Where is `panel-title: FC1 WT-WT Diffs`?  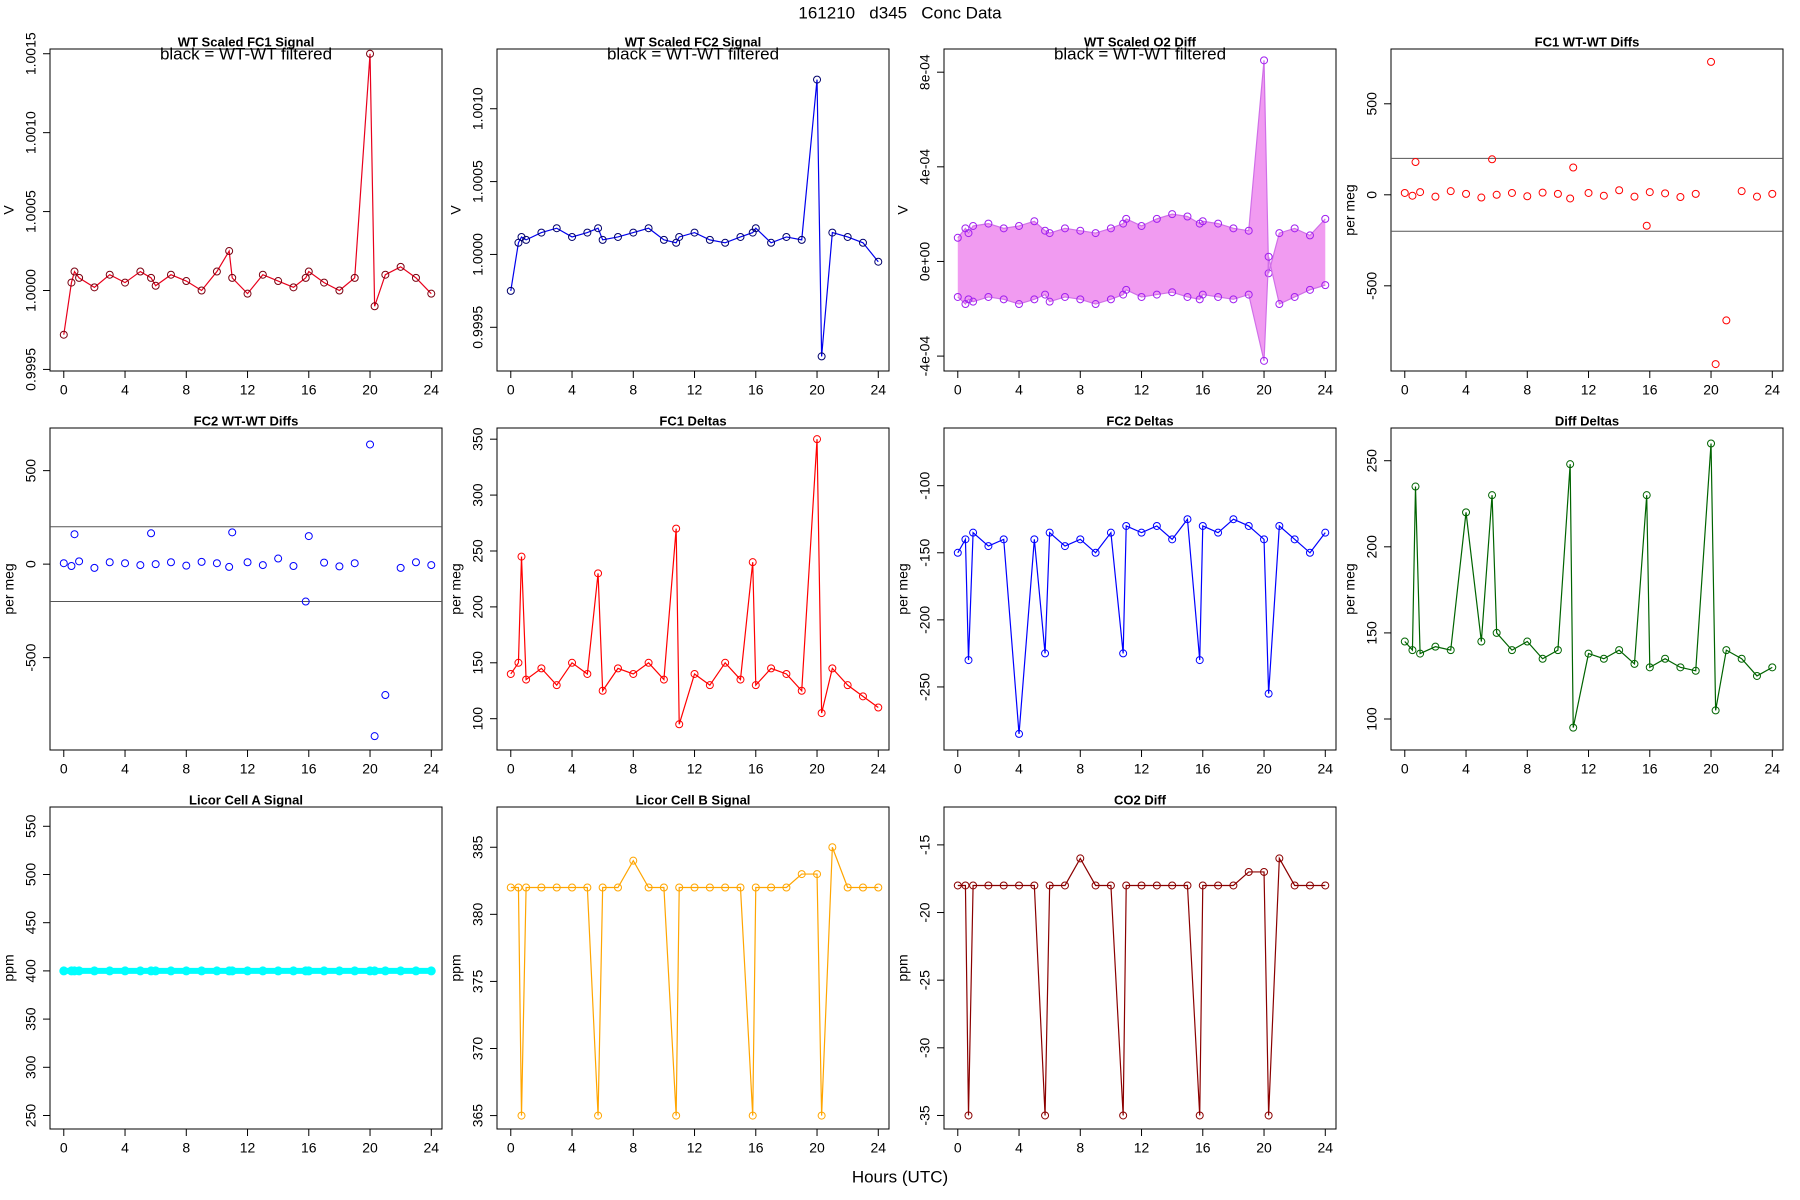
panel-title: FC1 WT-WT Diffs is located at coordinates (1587, 41).